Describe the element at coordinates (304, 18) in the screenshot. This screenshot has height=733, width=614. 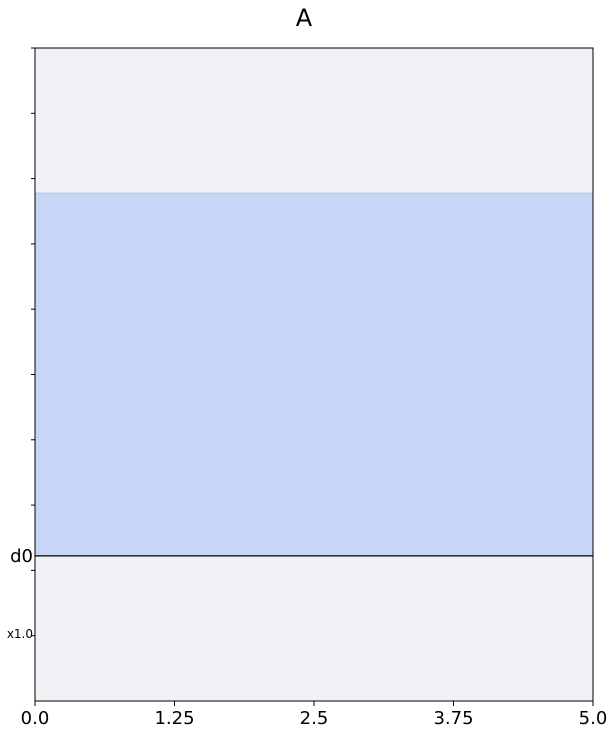
I see `chart-title: A` at that location.